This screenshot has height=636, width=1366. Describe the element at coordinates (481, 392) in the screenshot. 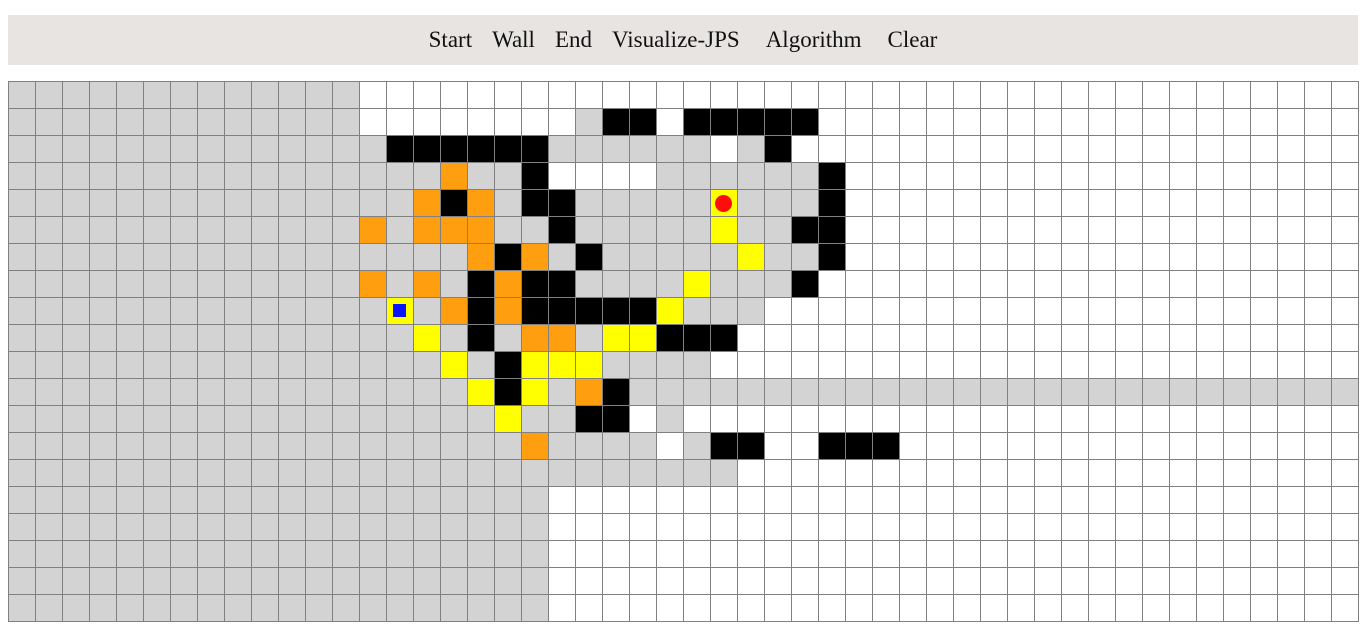

I see `path-cell` at that location.